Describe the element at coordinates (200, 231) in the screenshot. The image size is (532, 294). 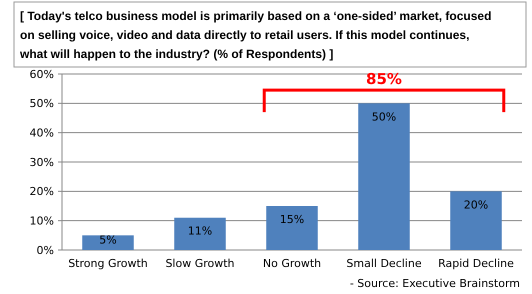
I see `data-label: 11%` at that location.